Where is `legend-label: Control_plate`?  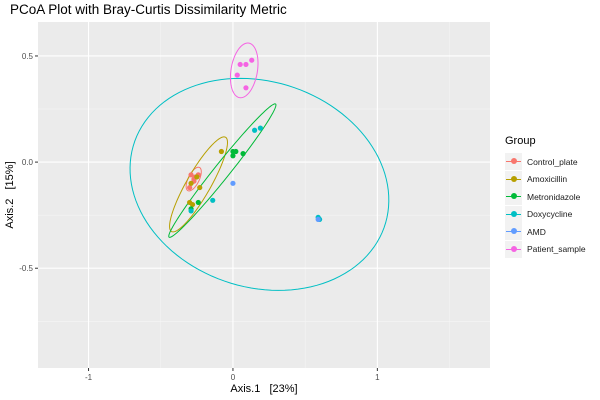 legend-label: Control_plate is located at coordinates (552, 161).